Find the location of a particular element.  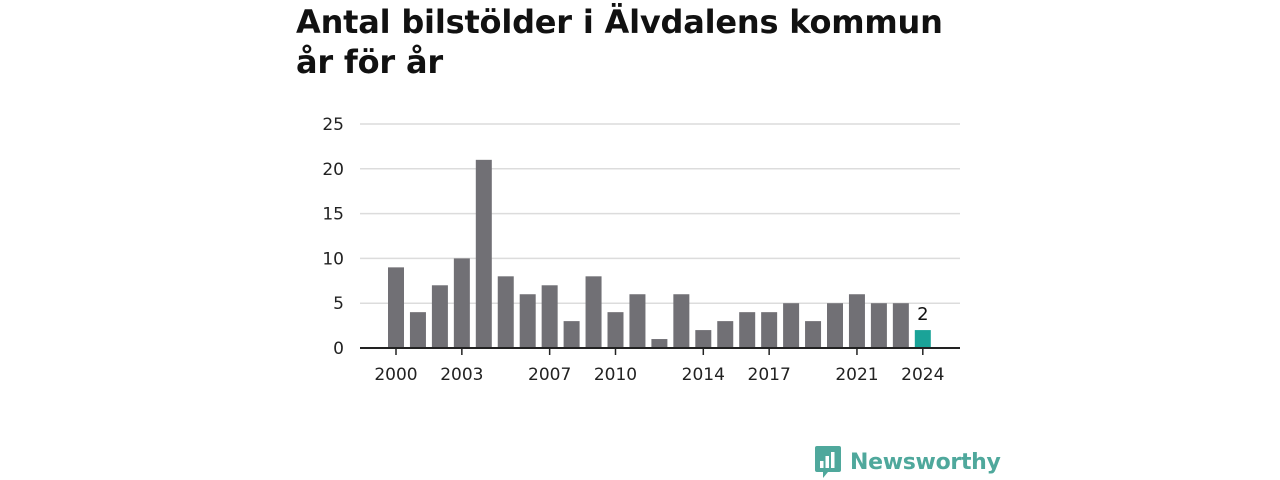

newsworthy-logo-icon is located at coordinates (828, 462).